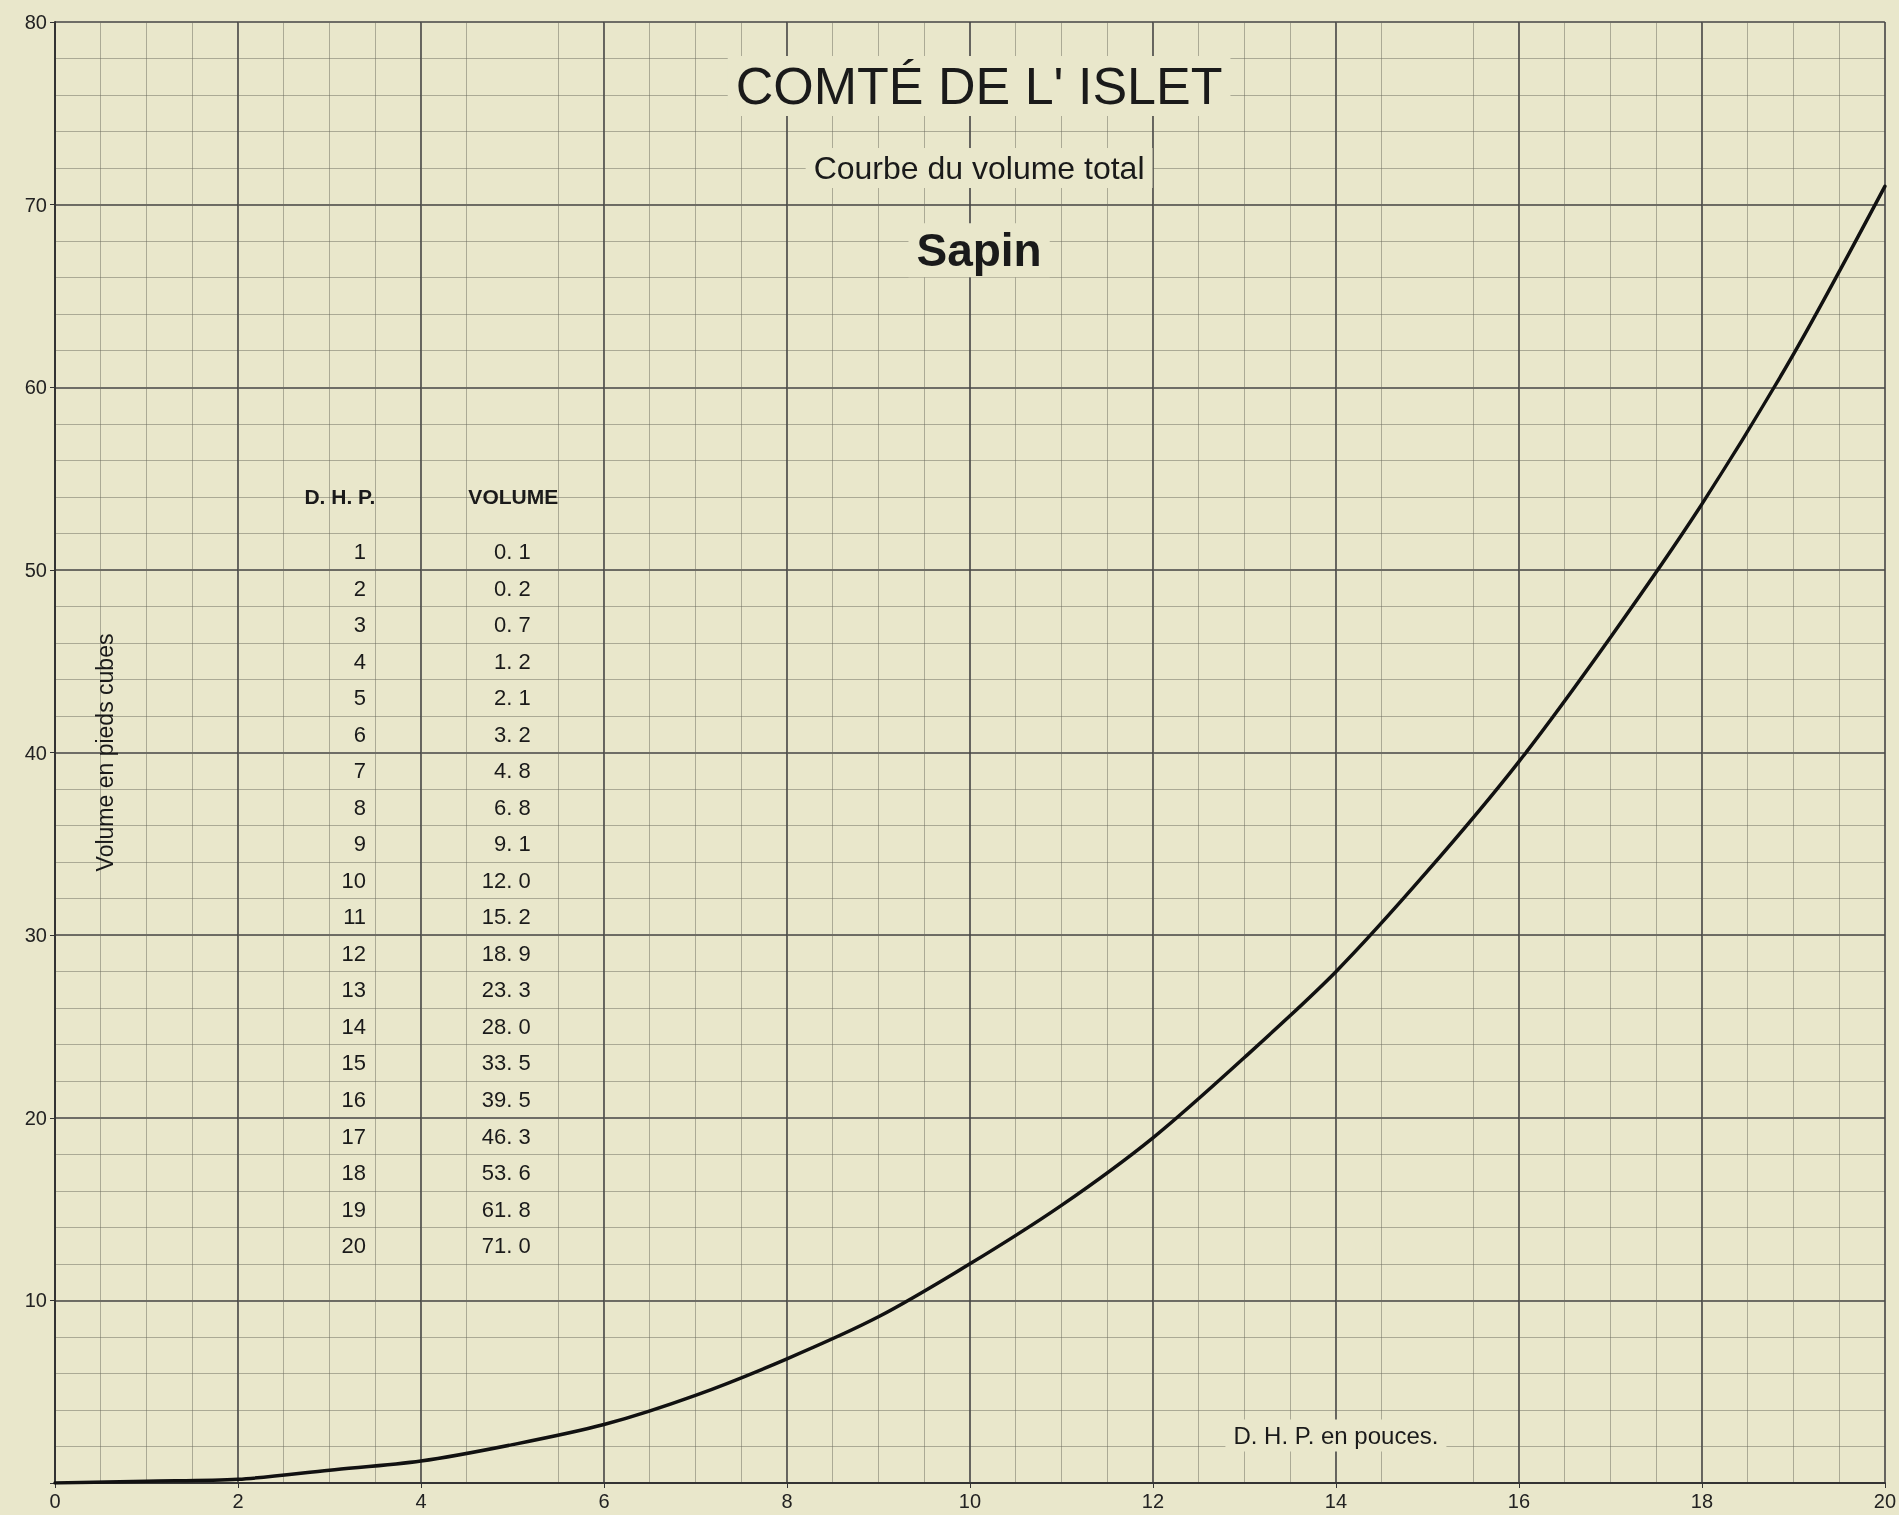  I want to click on annotation: 20, so click(354, 1246).